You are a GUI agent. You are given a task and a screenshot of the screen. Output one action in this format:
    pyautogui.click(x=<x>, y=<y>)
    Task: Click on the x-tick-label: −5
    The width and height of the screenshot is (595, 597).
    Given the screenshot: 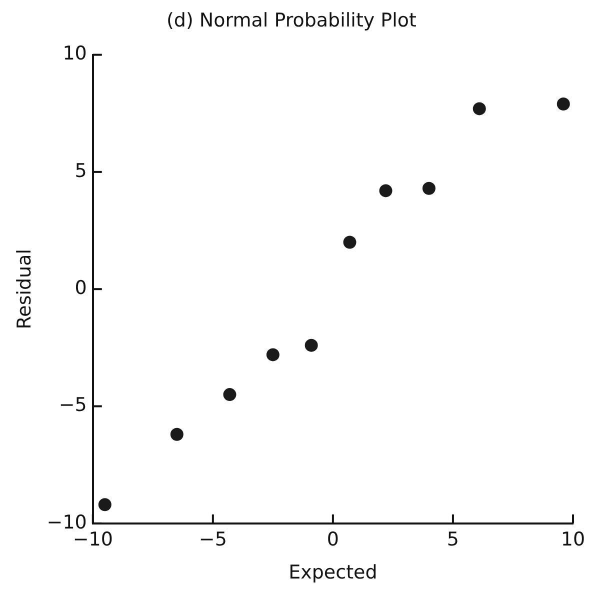 What is the action you would take?
    pyautogui.click(x=212, y=539)
    